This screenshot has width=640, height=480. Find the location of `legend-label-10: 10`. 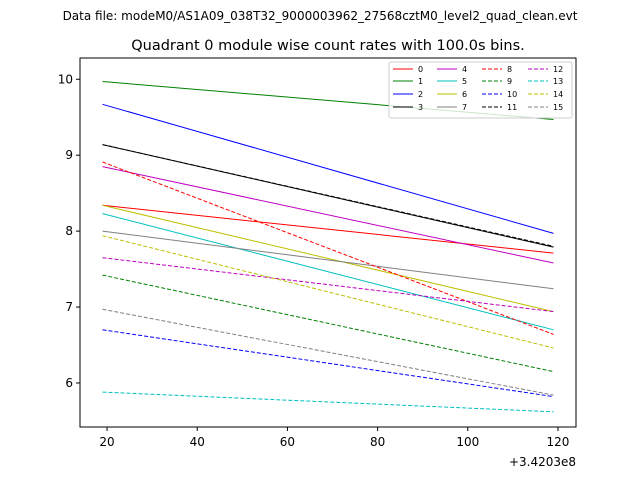

legend-label-10: 10 is located at coordinates (512, 94).